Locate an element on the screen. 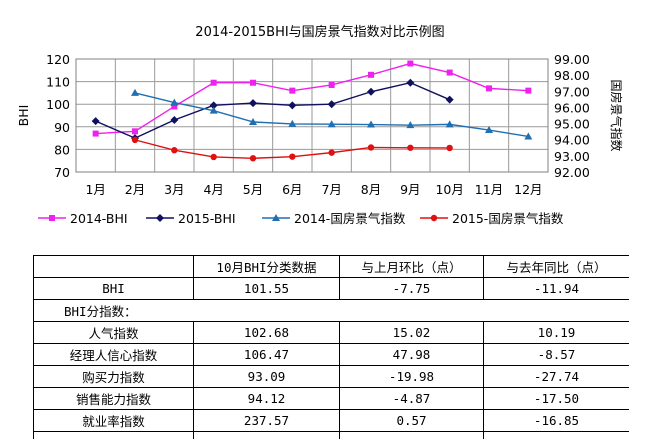  table-header-row: 10月BHI分类数据 与上月环比（点） 与去年同比（点） is located at coordinates (331, 266).